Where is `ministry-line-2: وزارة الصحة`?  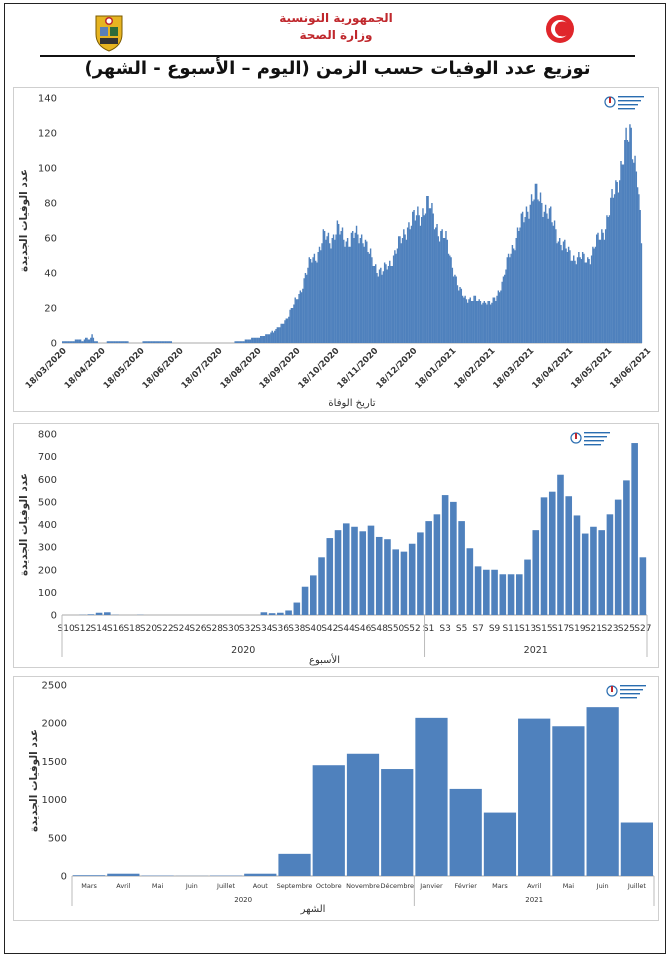 ministry-line-2: وزارة الصحة is located at coordinates (336, 35).